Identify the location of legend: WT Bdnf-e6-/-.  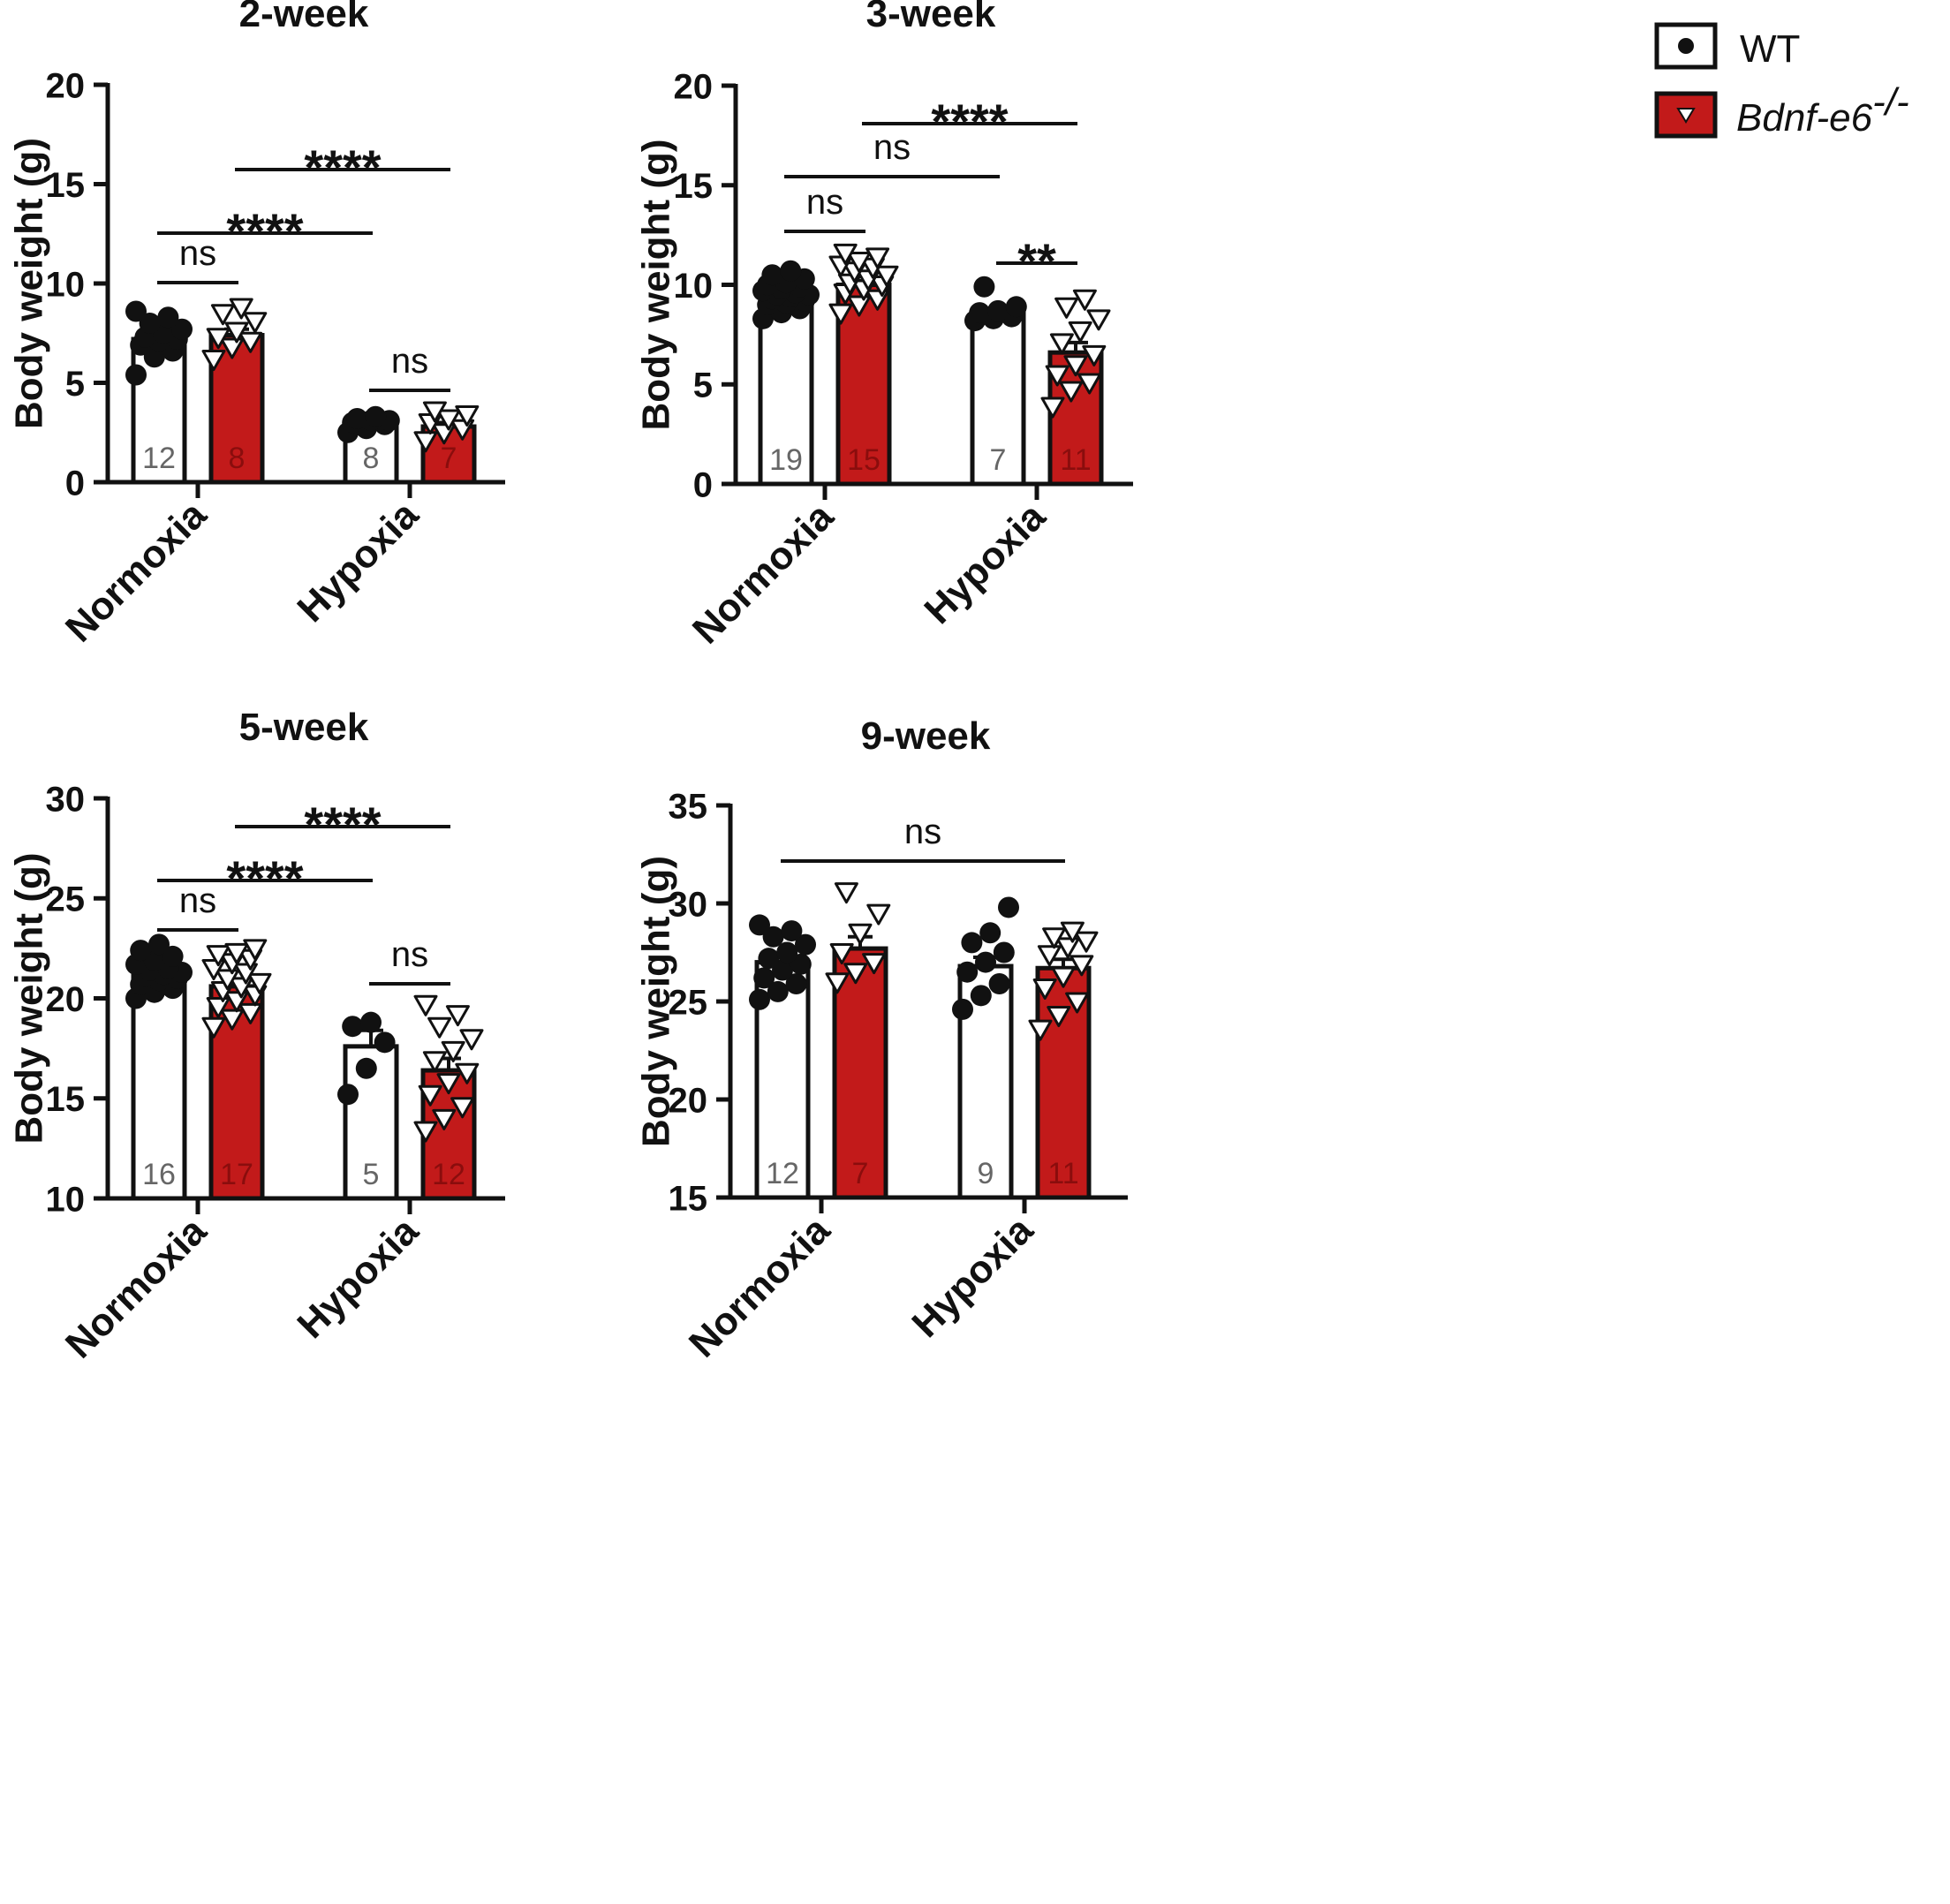
(1781, 81).